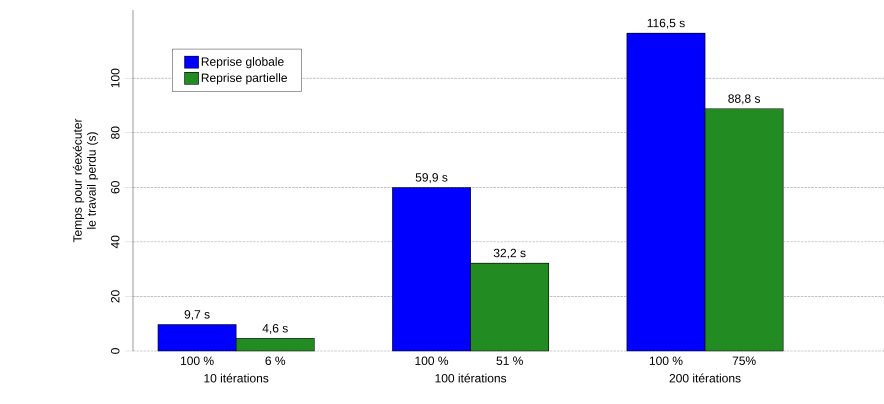 The height and width of the screenshot is (404, 884). What do you see at coordinates (115, 78) in the screenshot?
I see `y-tick-label: 100` at bounding box center [115, 78].